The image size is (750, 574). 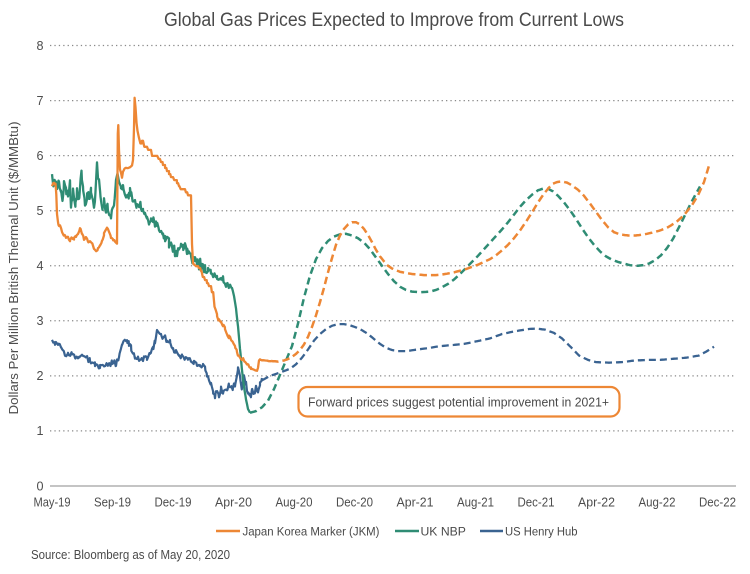 I want to click on svg-text: Dec-19, so click(x=173, y=503).